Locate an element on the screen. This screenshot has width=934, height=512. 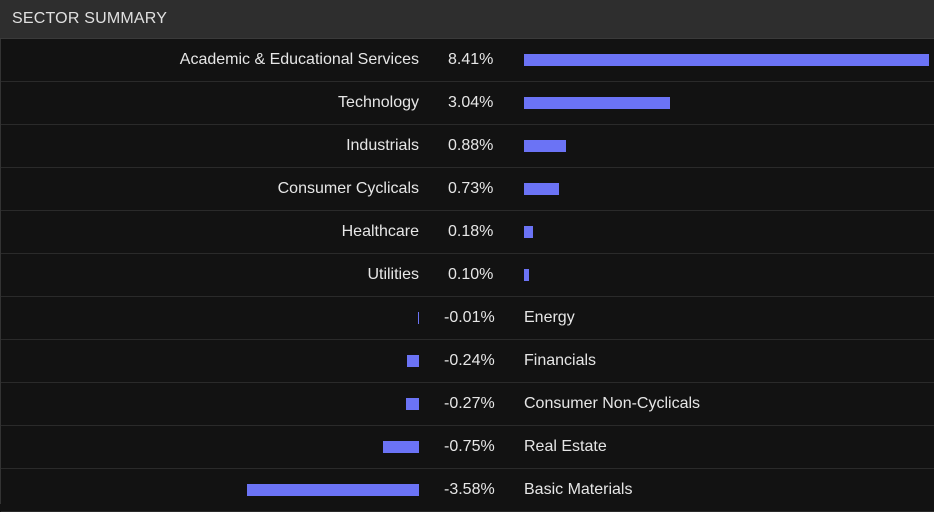
chart-row: Industrials 0.88% is located at coordinates (467, 146).